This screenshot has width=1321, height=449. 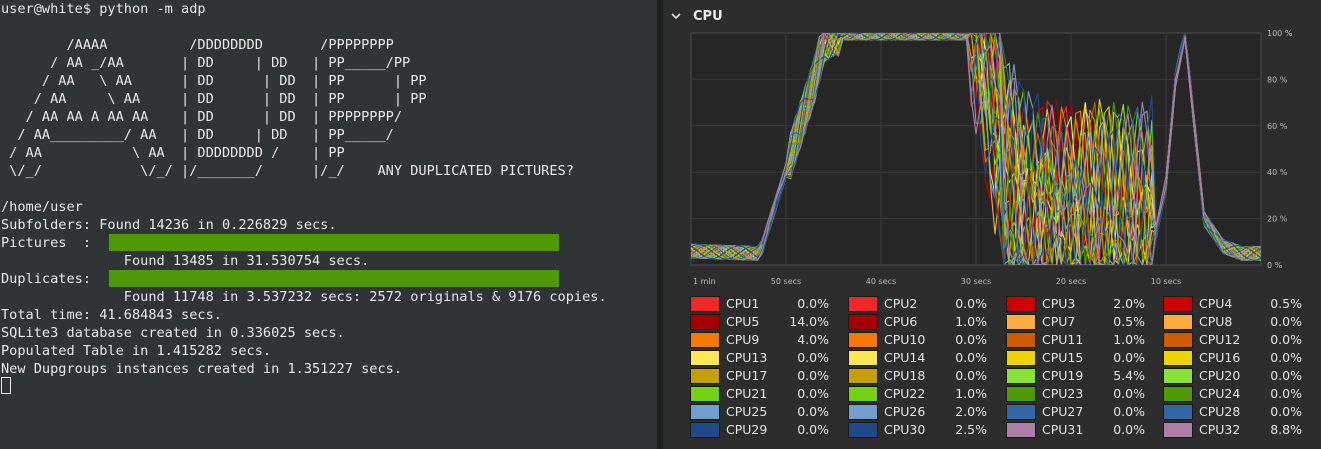 I want to click on cpu-section-header: CPU, so click(x=697, y=16).